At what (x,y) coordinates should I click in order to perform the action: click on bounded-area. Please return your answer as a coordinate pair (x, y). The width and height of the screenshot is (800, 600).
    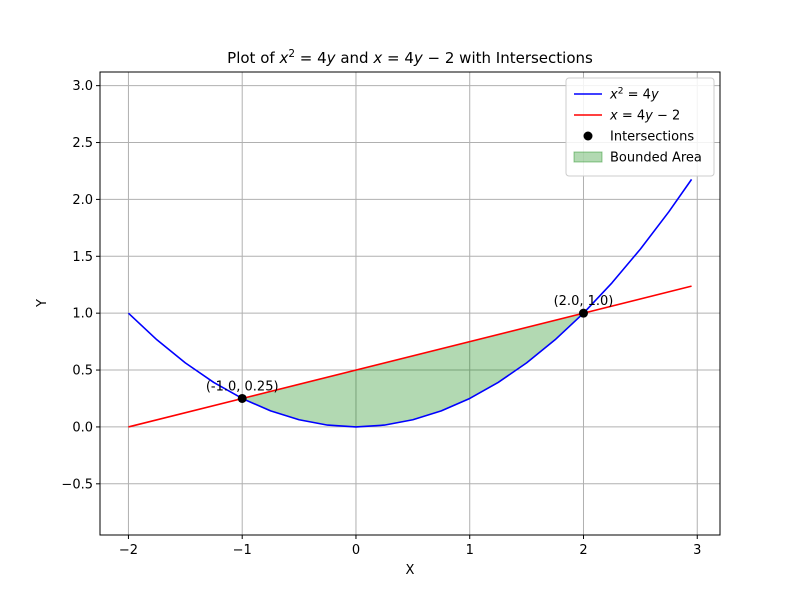
    Looking at the image, I should click on (413, 370).